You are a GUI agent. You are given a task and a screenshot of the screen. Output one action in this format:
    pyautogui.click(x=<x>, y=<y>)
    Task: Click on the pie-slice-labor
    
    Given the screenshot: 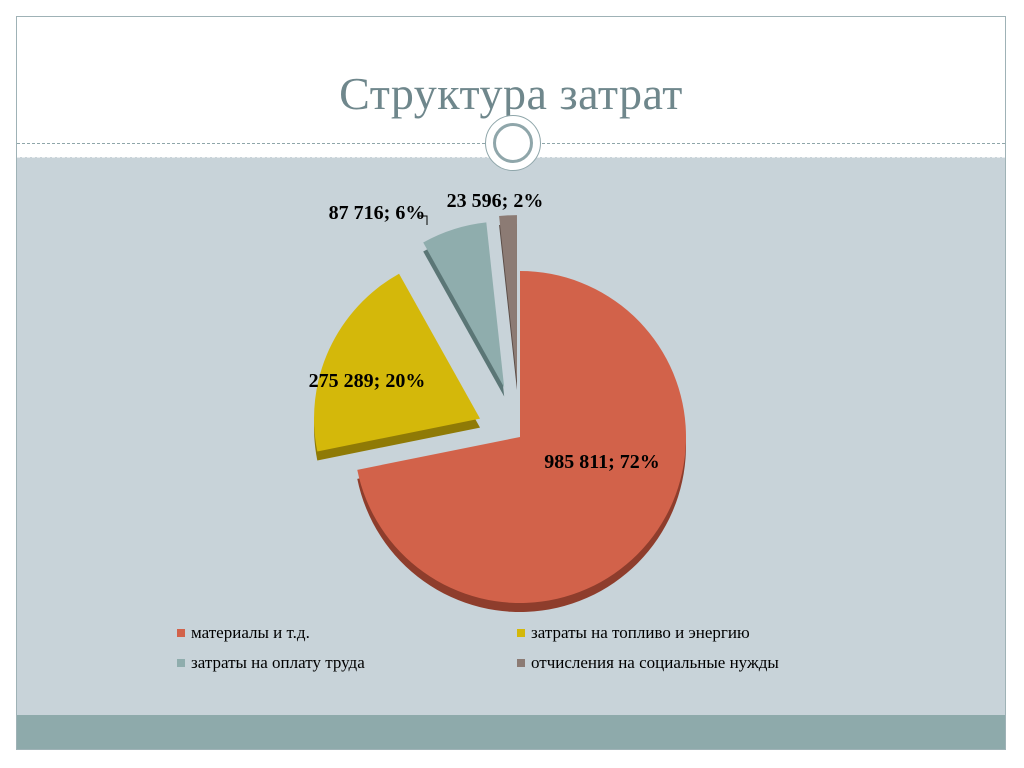 What is the action you would take?
    pyautogui.click(x=464, y=309)
    